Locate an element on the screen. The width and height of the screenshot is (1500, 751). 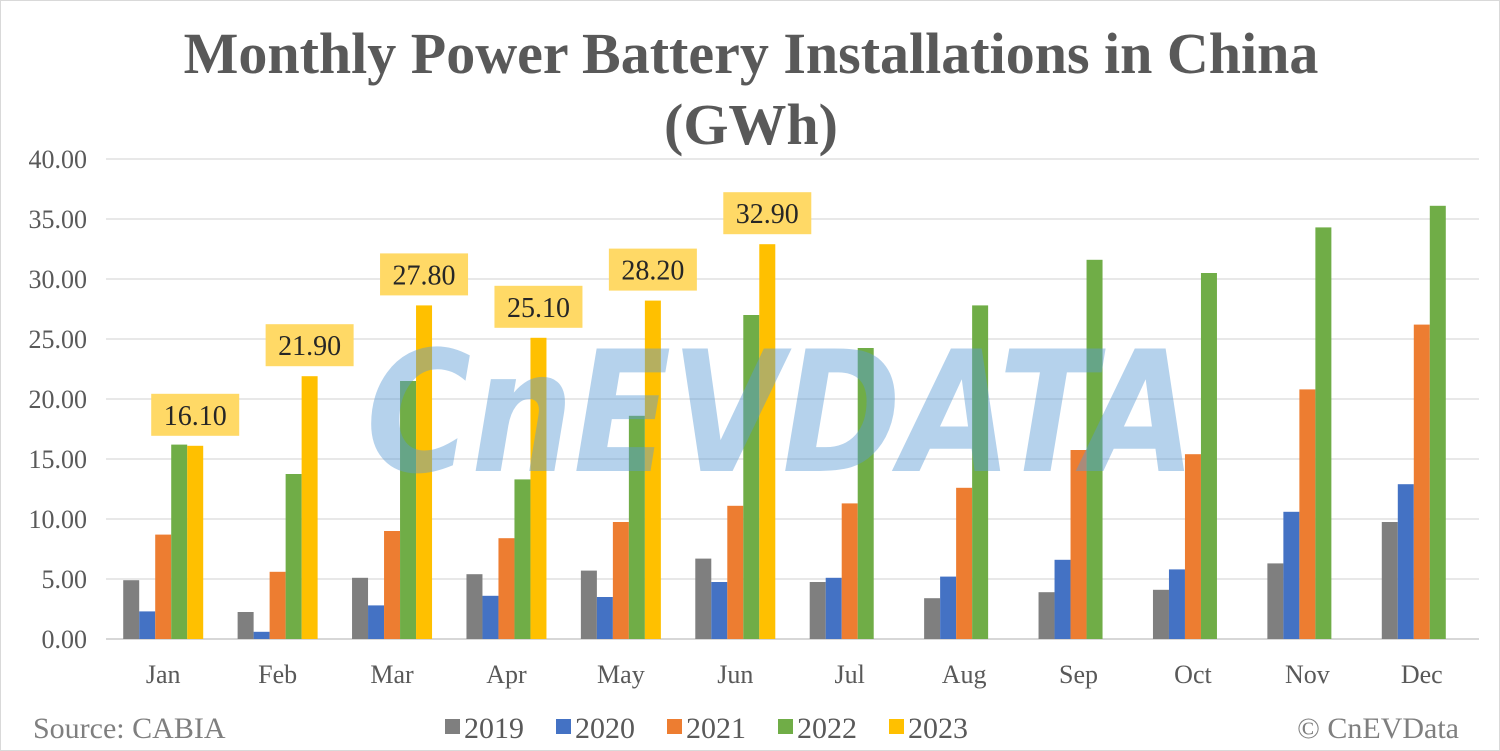
bar-2021-jun is located at coordinates (735, 572).